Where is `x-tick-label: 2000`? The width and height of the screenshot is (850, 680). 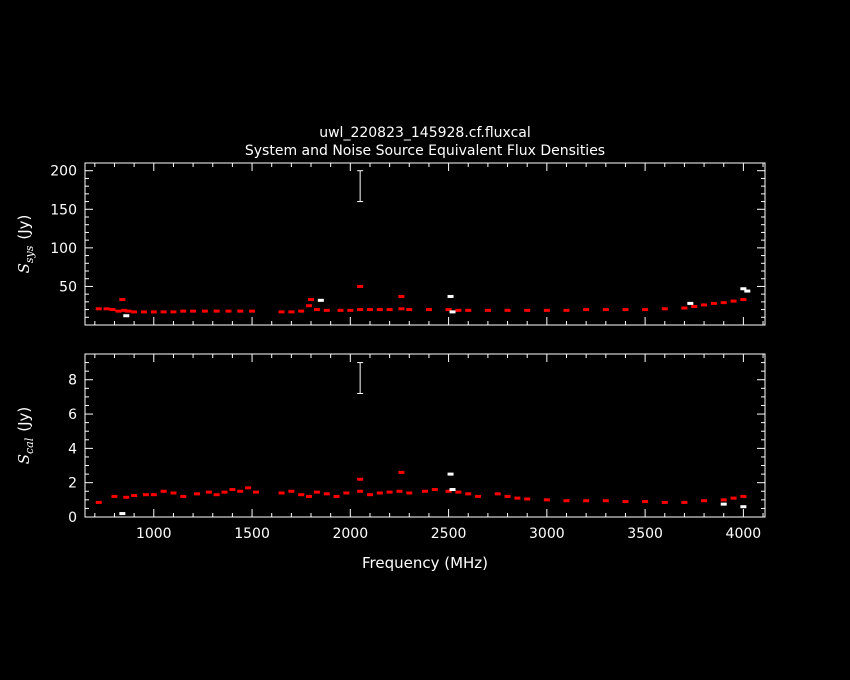
x-tick-label: 2000 is located at coordinates (350, 534).